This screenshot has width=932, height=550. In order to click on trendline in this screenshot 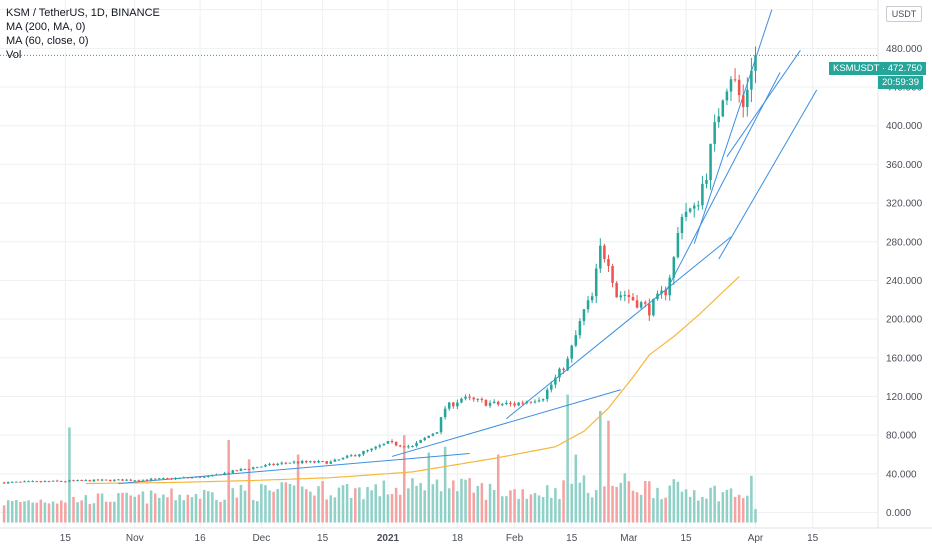, I will do `click(723, 182)`.